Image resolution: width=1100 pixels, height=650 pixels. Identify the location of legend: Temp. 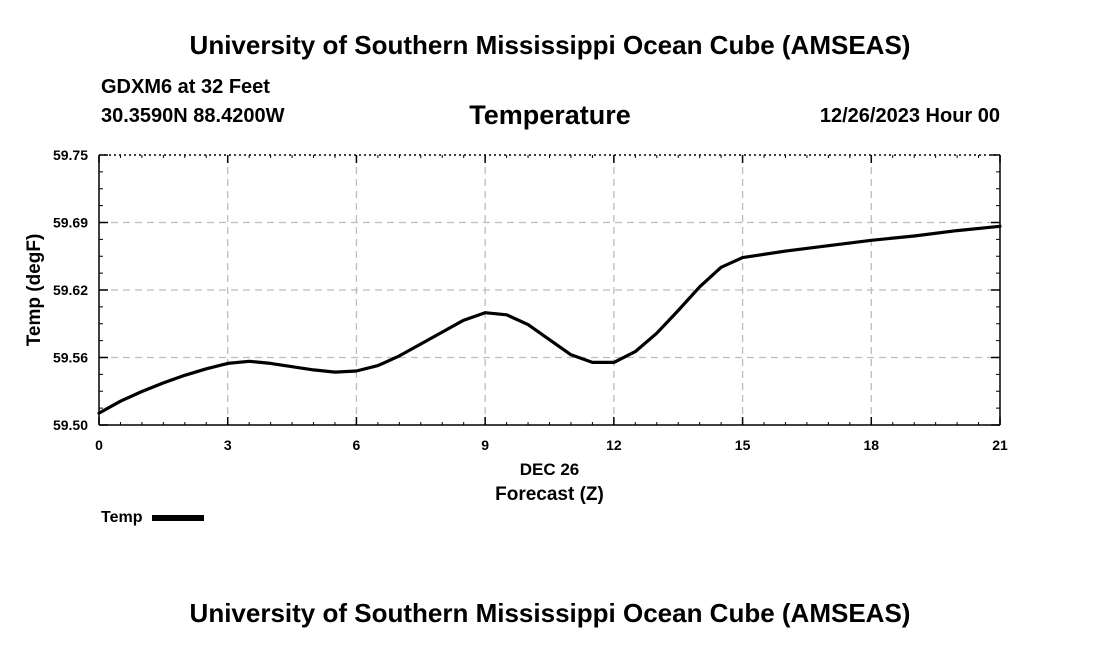
(153, 518).